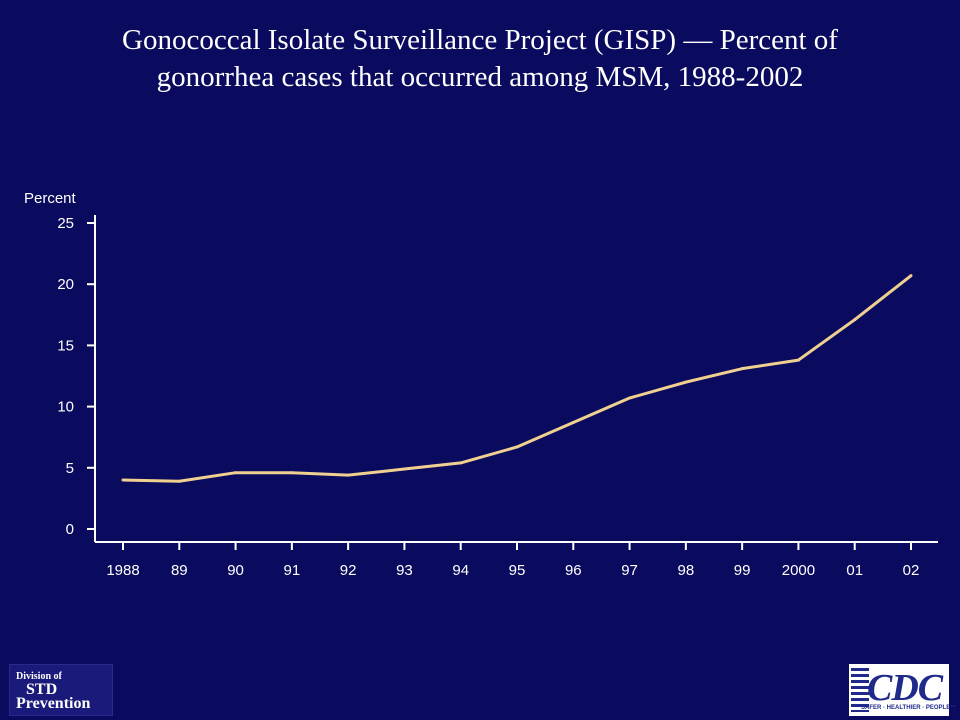  Describe the element at coordinates (348, 570) in the screenshot. I see `x-tick-label: 92` at that location.